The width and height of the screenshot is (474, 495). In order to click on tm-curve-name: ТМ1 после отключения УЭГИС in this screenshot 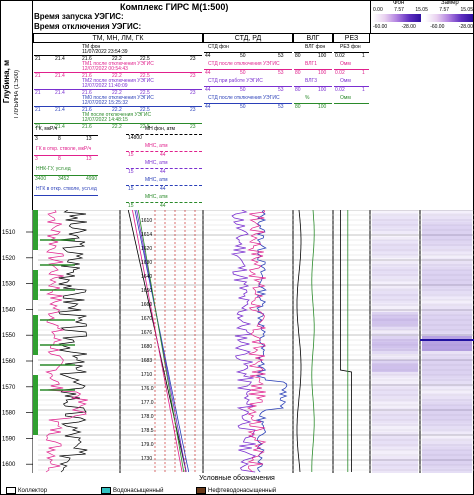, I will do `click(118, 64)`.